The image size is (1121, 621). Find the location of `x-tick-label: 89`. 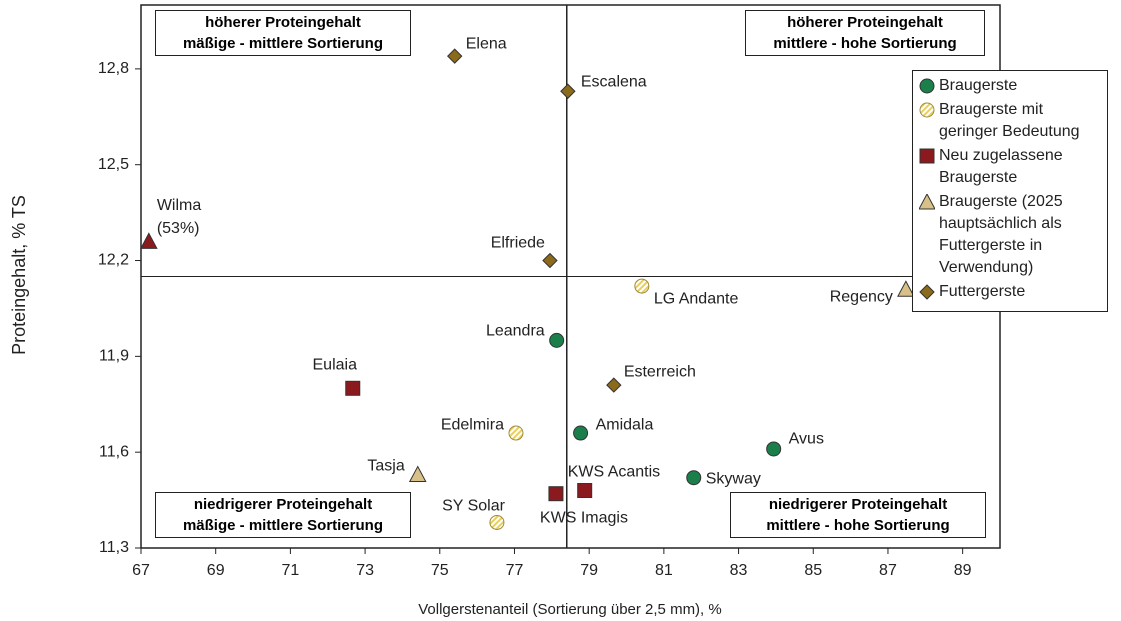

x-tick-label: 89 is located at coordinates (963, 570).